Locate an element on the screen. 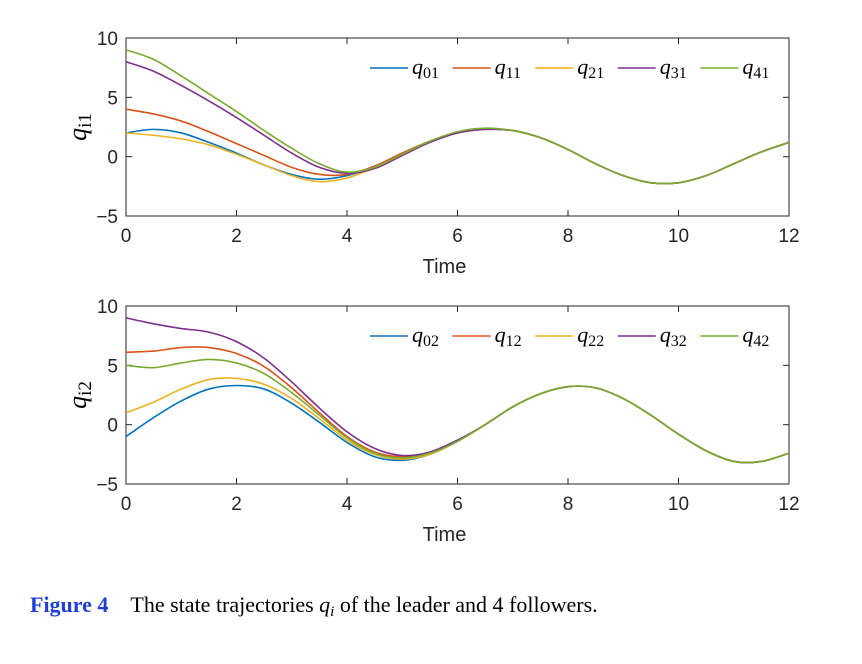 The image size is (862, 664). series-line-q42 is located at coordinates (457, 411).